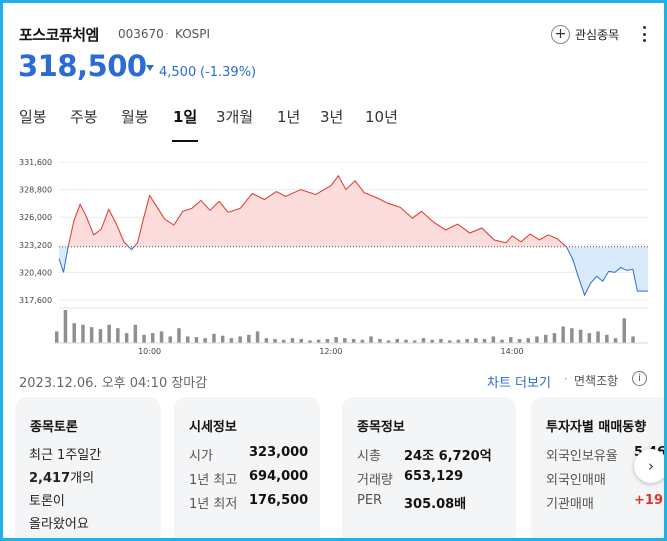 The width and height of the screenshot is (667, 541). What do you see at coordinates (597, 34) in the screenshot?
I see `favorite-label: 관심종목` at bounding box center [597, 34].